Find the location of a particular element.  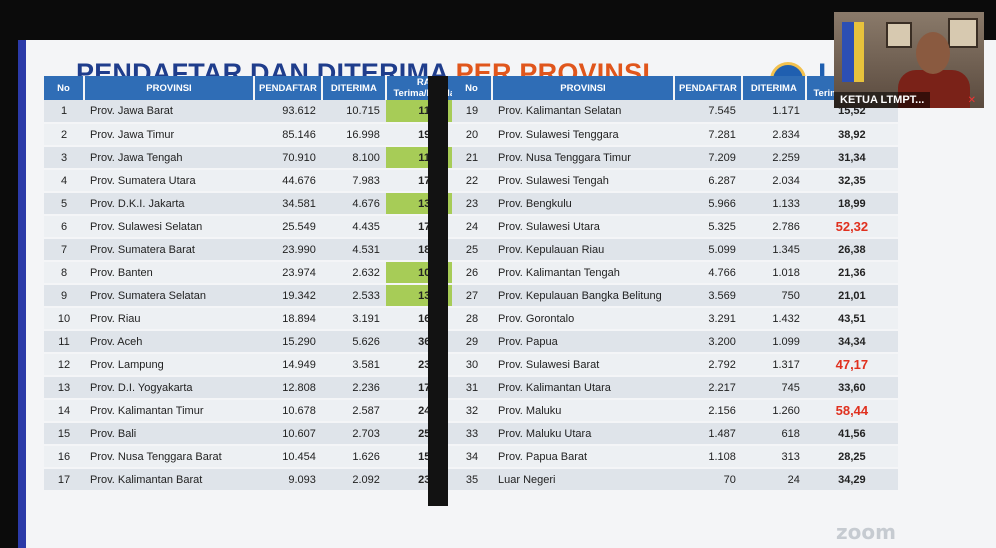

pendaftar-value: 12.808 is located at coordinates (288, 388).